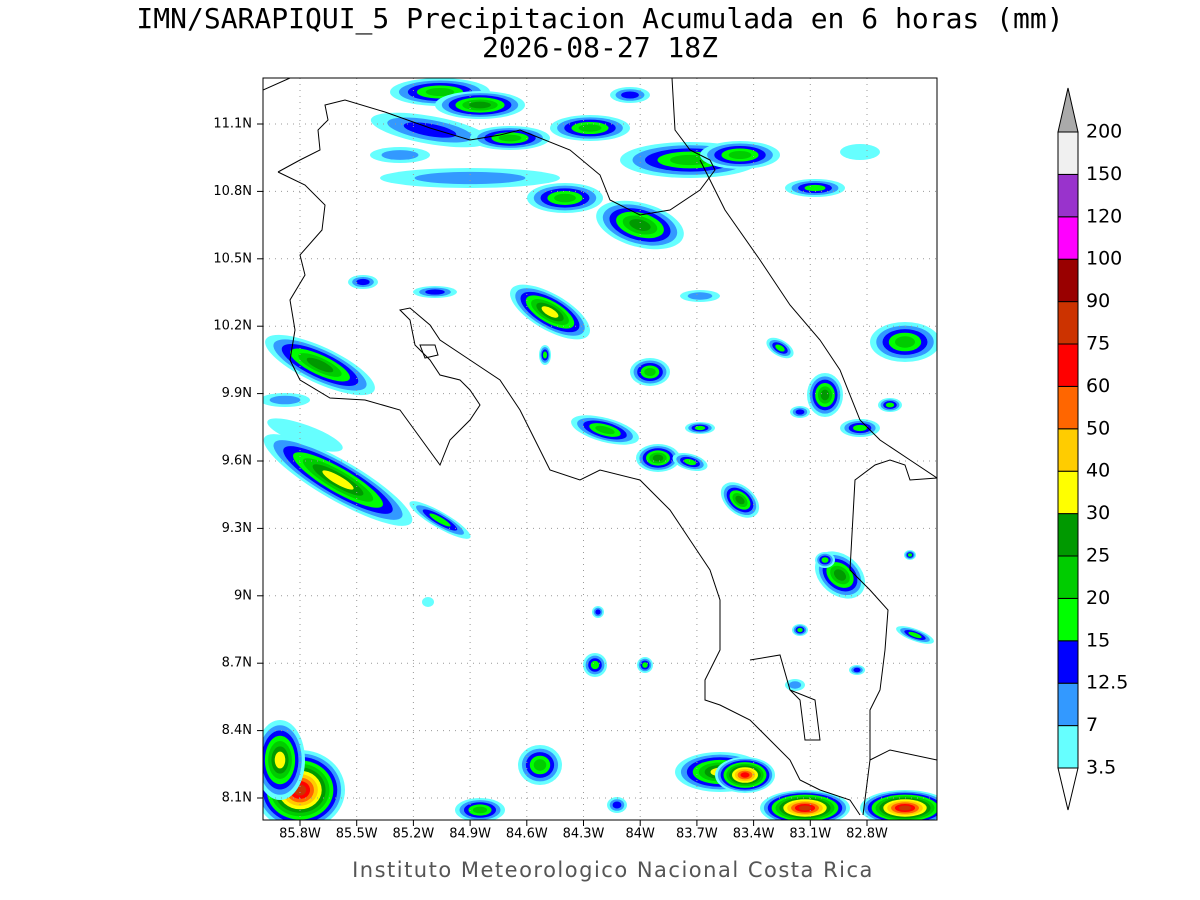 This screenshot has height=900, width=1200. What do you see at coordinates (232, 258) in the screenshot?
I see `lat-tick-label: 10.5N` at bounding box center [232, 258].